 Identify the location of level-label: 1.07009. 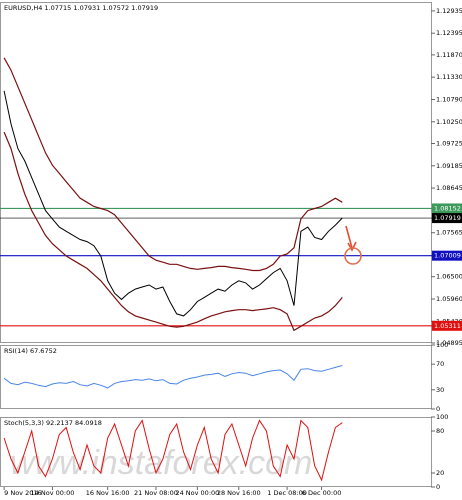
(447, 256).